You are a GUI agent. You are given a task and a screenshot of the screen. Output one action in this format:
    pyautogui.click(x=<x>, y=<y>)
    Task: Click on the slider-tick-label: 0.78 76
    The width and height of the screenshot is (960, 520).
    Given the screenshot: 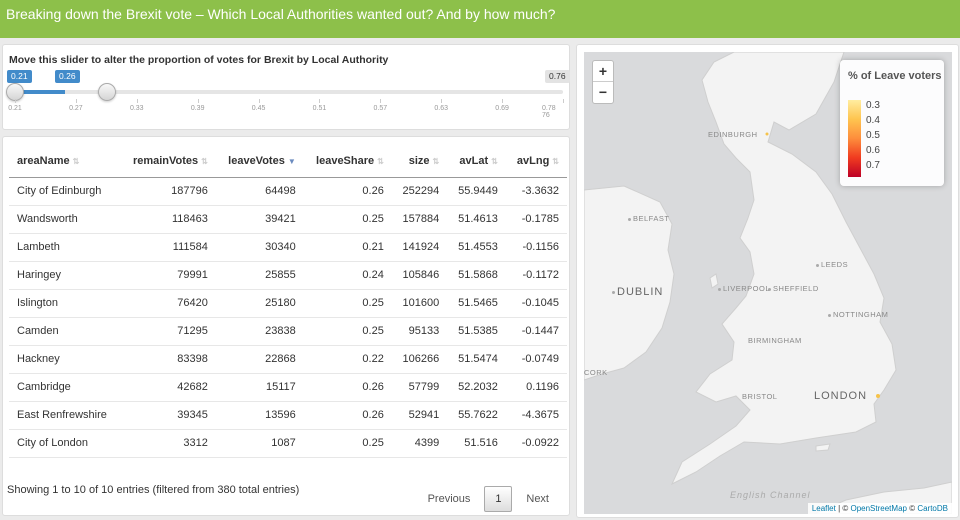 What is the action you would take?
    pyautogui.click(x=549, y=112)
    